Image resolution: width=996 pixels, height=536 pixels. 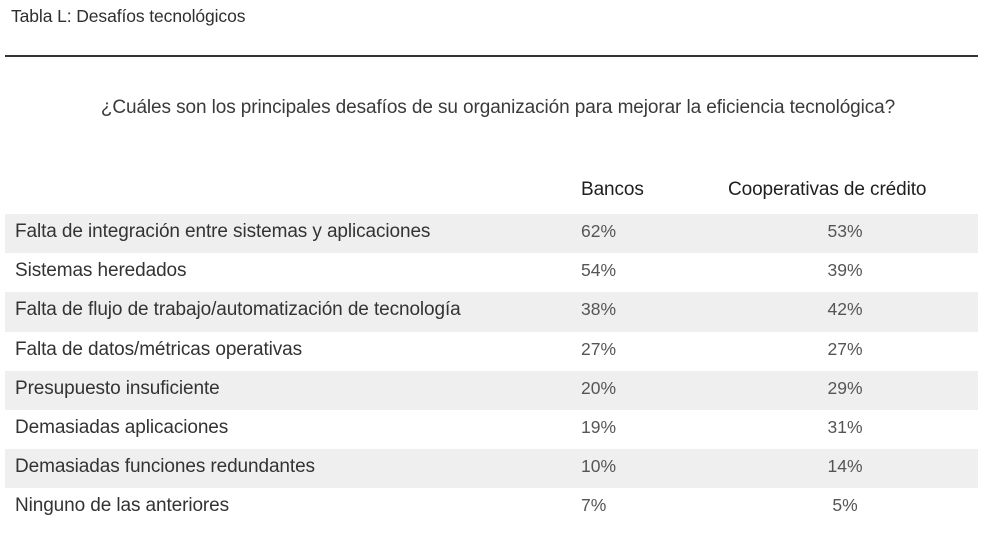 I want to click on cell-cooperativas: 39%, so click(x=845, y=270).